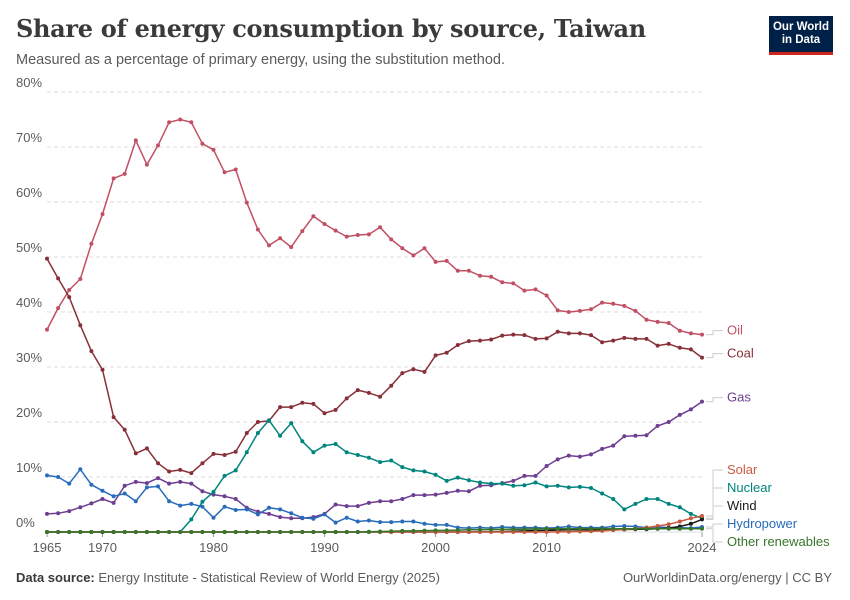  What do you see at coordinates (762, 523) in the screenshot?
I see `legend-label-hydropower: Hydropower` at bounding box center [762, 523].